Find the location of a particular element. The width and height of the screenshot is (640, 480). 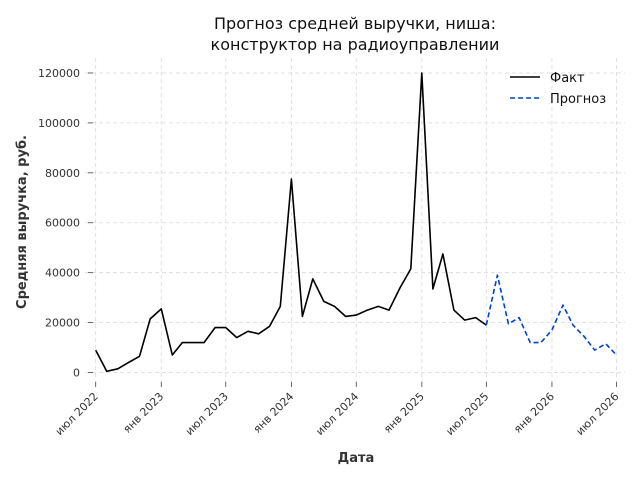

legend-label-fact: Факт is located at coordinates (567, 78).